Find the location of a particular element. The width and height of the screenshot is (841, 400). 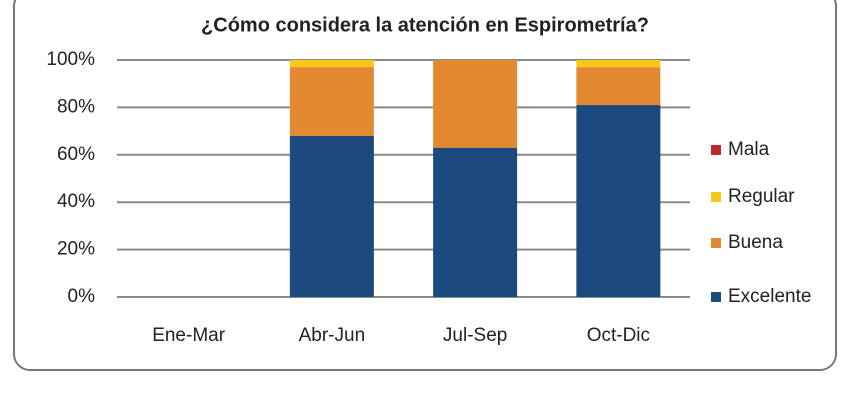

legend-label: Mala is located at coordinates (749, 149).